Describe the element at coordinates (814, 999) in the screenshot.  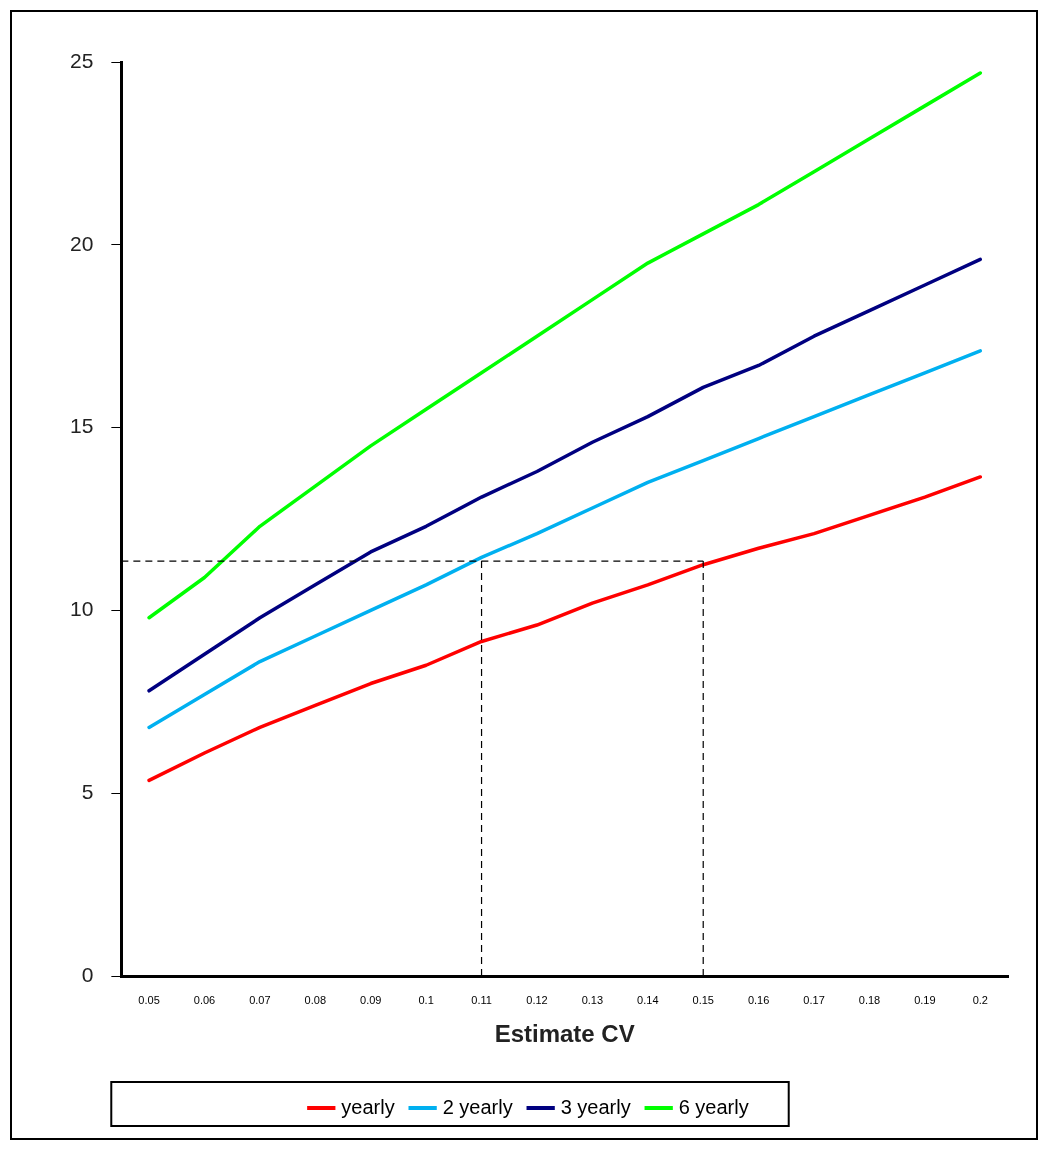
I see `x-tick-label: 0.17` at that location.